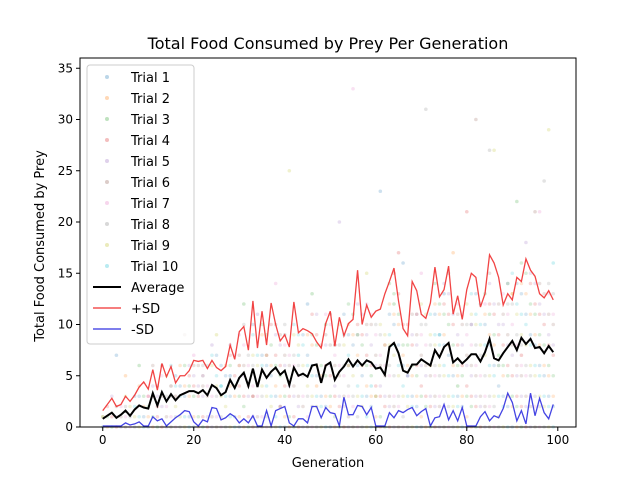 The image size is (640, 484). Describe the element at coordinates (150, 183) in the screenshot. I see `legend-label: Trial 6` at that location.